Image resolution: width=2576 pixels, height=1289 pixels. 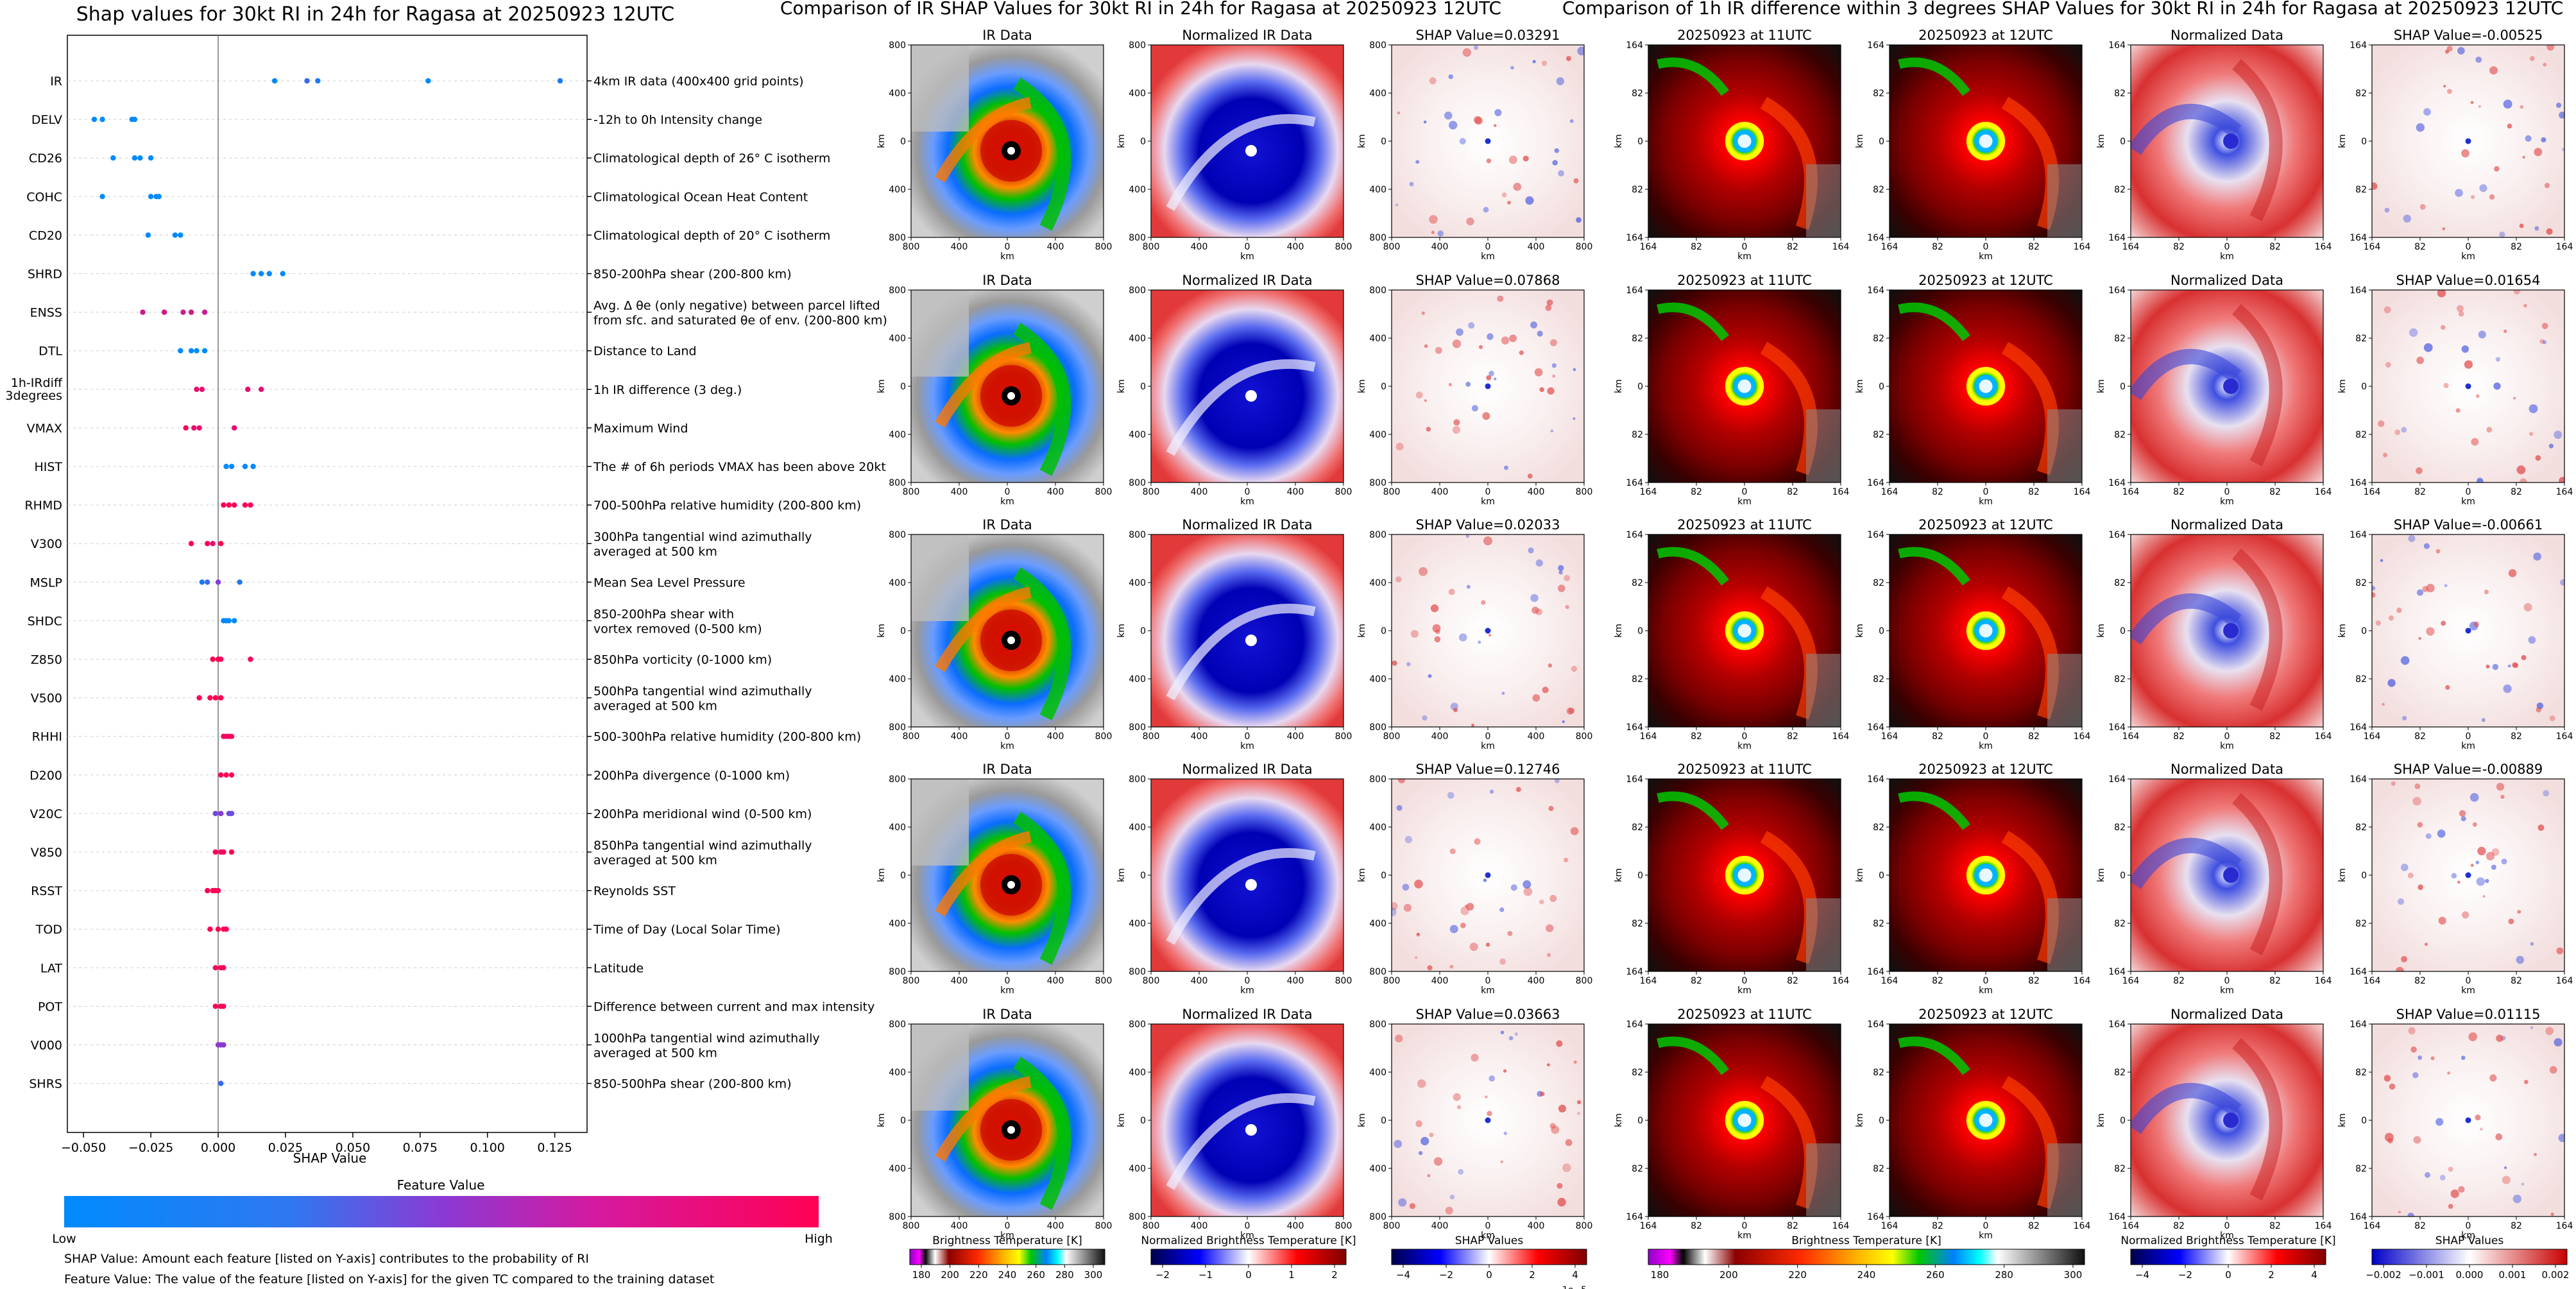 What do you see at coordinates (46, 814) in the screenshot?
I see `feature-name: V20C` at bounding box center [46, 814].